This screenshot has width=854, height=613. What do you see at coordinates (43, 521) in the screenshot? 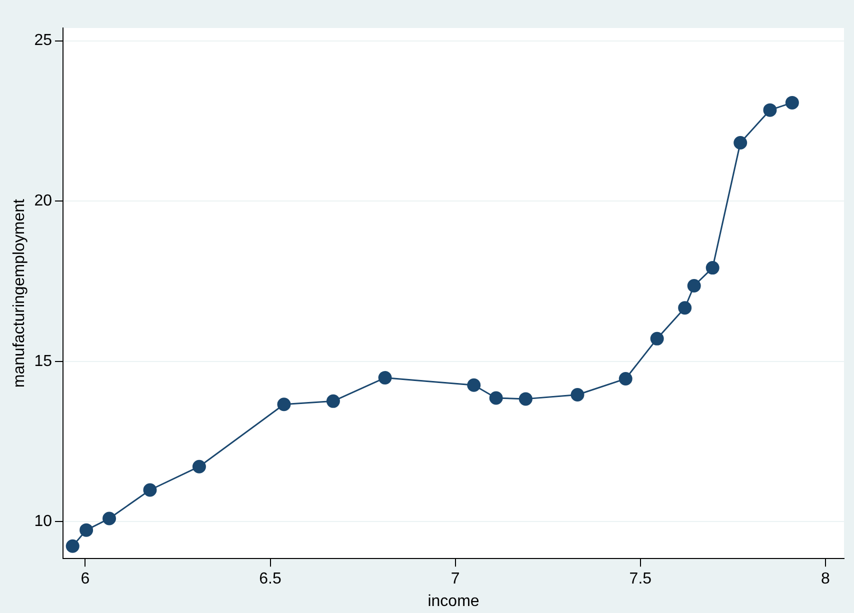
I see `y-tick-label: 10` at bounding box center [43, 521].